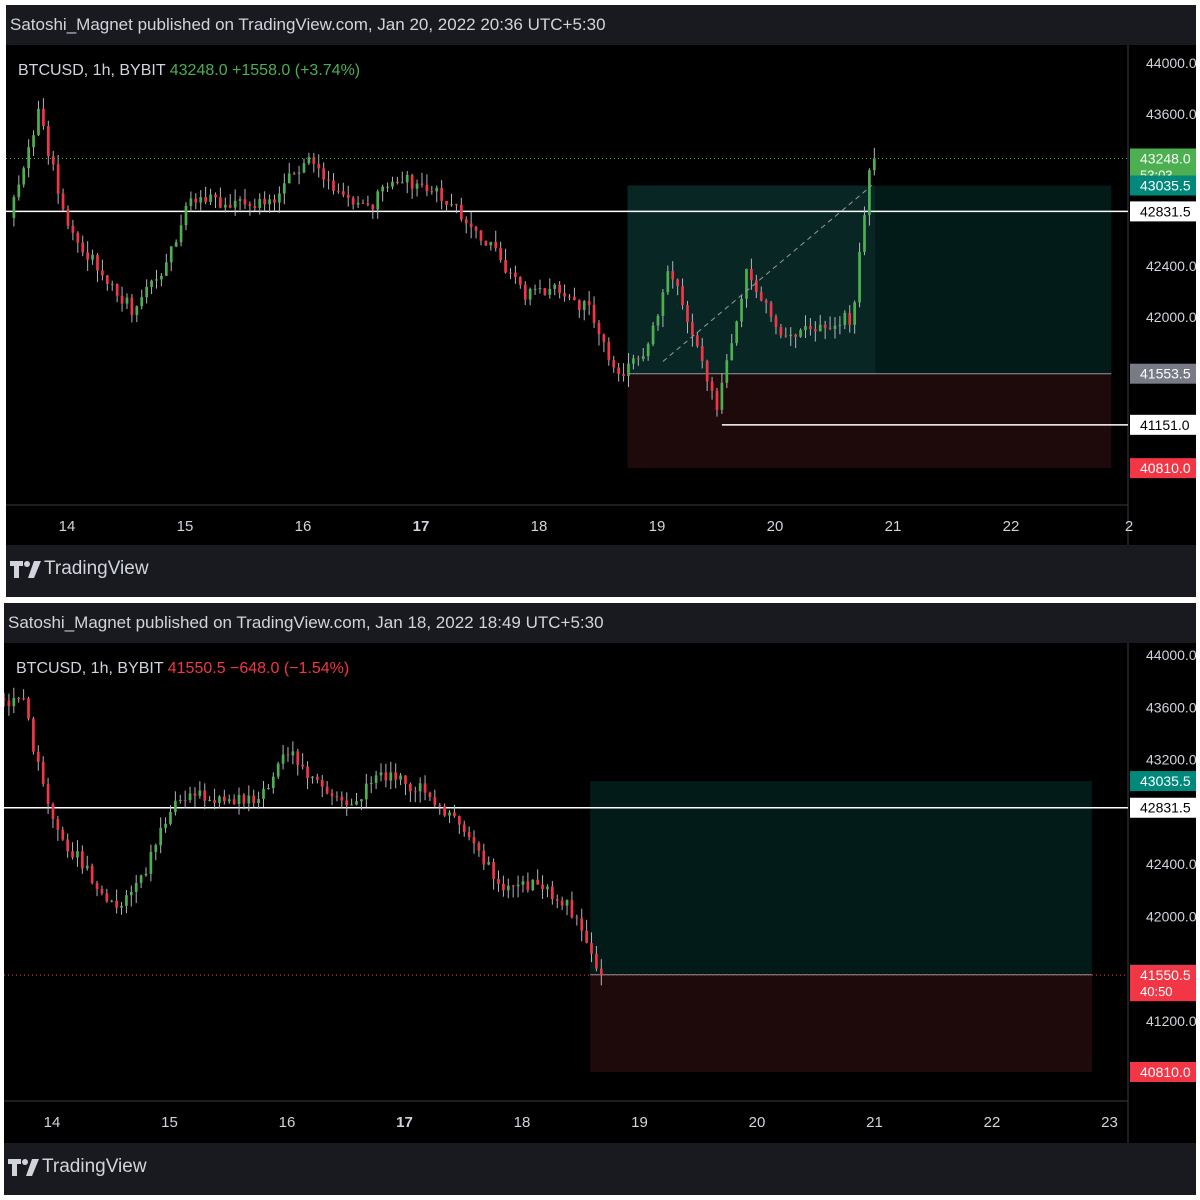 This screenshot has height=1200, width=1200. What do you see at coordinates (1109, 1122) in the screenshot?
I see `x-tick-label: 23` at bounding box center [1109, 1122].